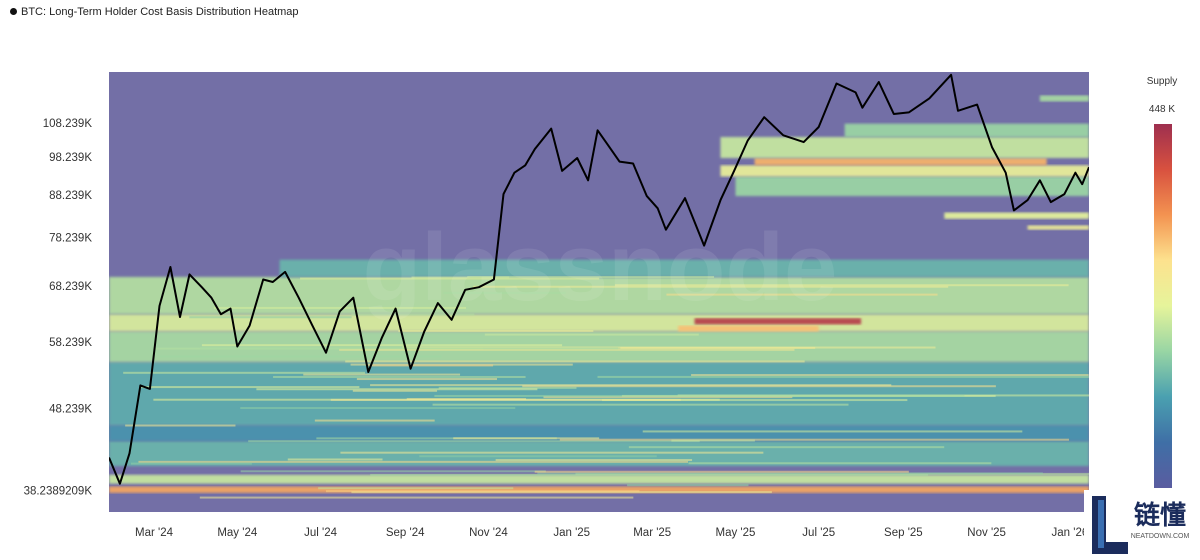 The width and height of the screenshot is (1200, 560). What do you see at coordinates (320, 533) in the screenshot?
I see `x-tick-label: Jul '24` at bounding box center [320, 533].